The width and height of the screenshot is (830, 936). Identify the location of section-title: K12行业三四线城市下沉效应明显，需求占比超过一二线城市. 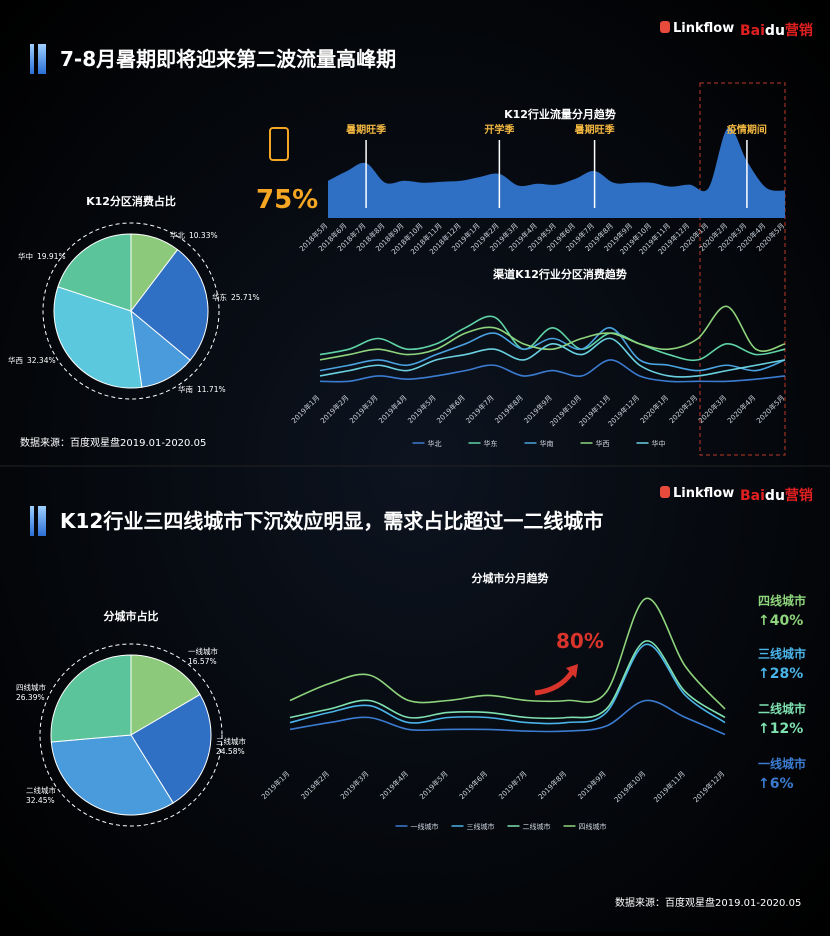
(331, 521).